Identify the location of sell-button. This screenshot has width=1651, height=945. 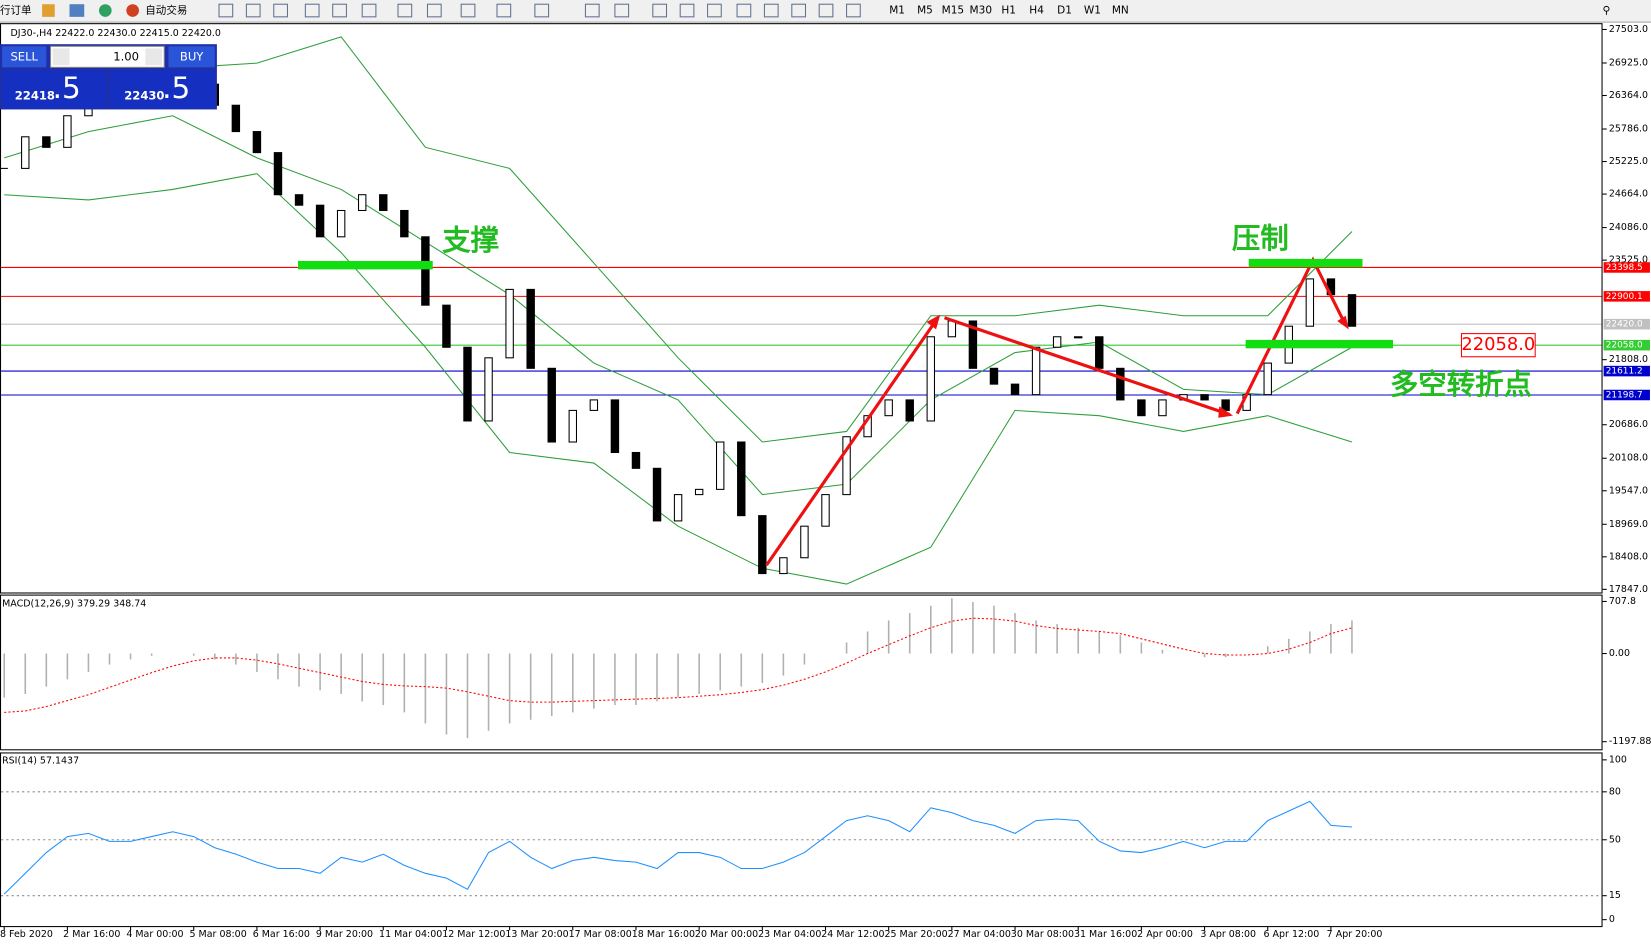
(24, 57).